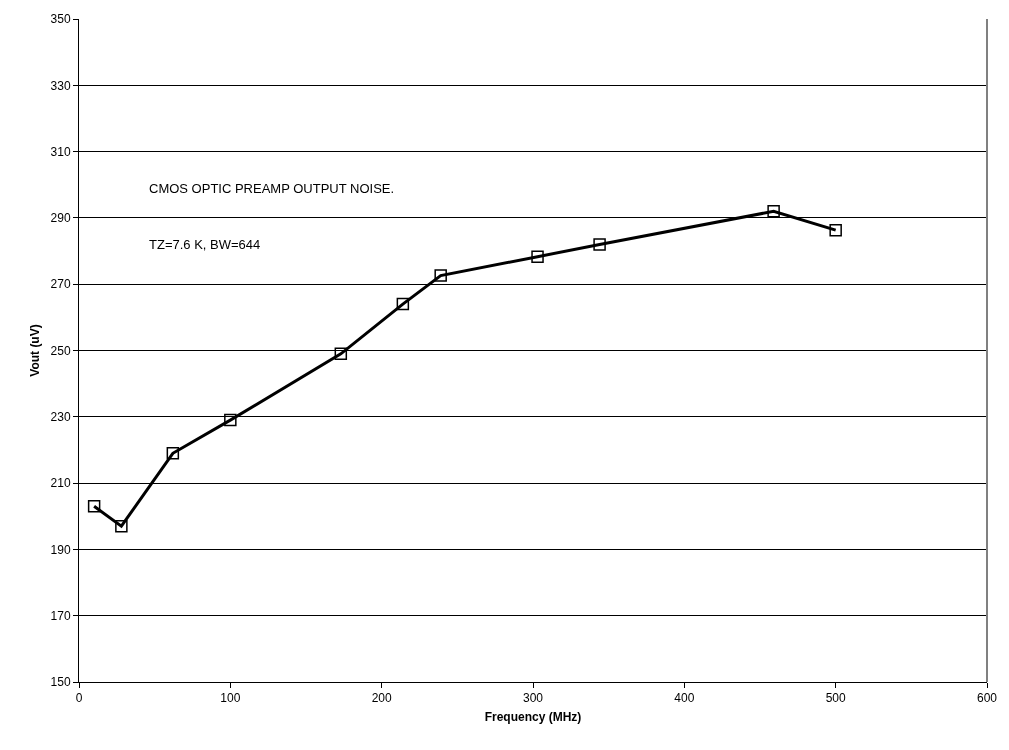 The height and width of the screenshot is (750, 1009). What do you see at coordinates (60, 682) in the screenshot?
I see `y-tick-label: 150` at bounding box center [60, 682].